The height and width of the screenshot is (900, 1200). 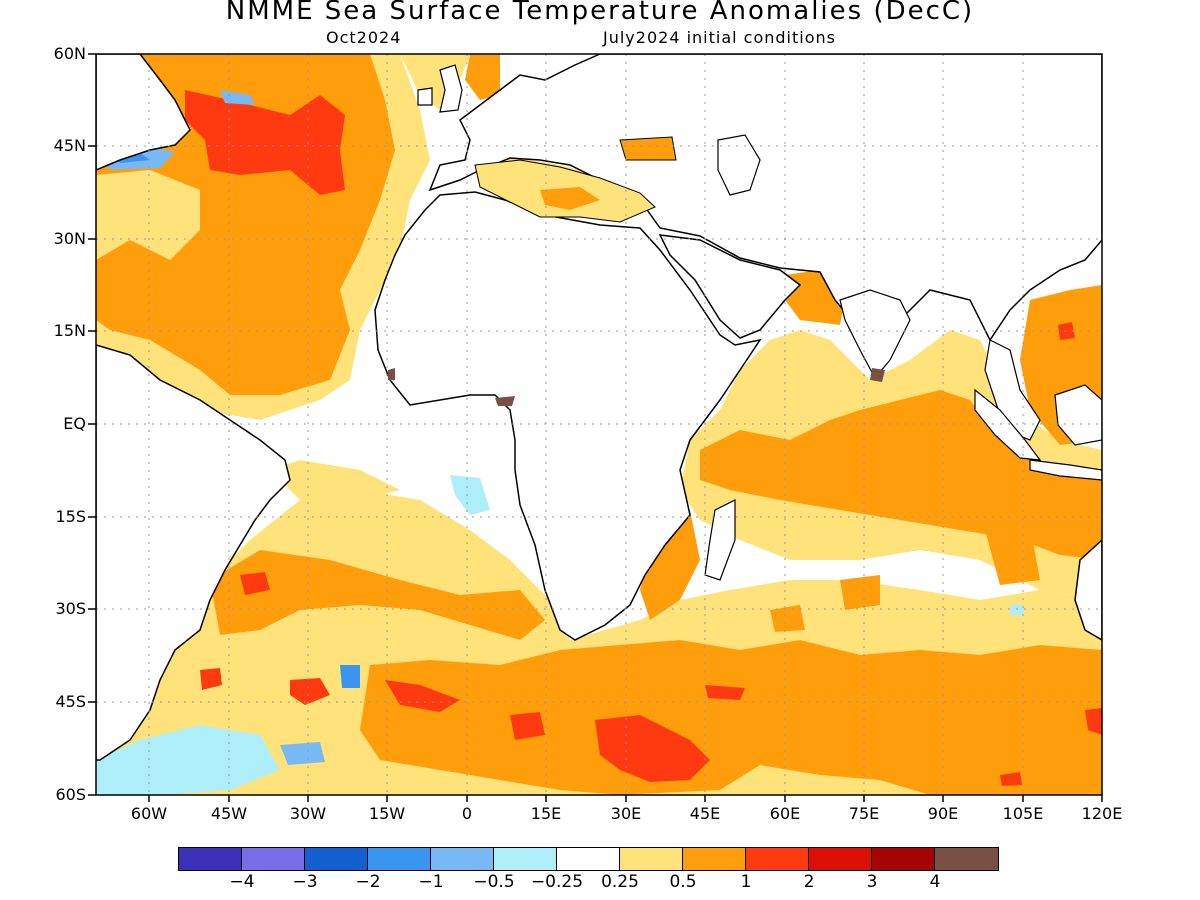 What do you see at coordinates (425, 96) in the screenshot?
I see `ireland-landmass` at bounding box center [425, 96].